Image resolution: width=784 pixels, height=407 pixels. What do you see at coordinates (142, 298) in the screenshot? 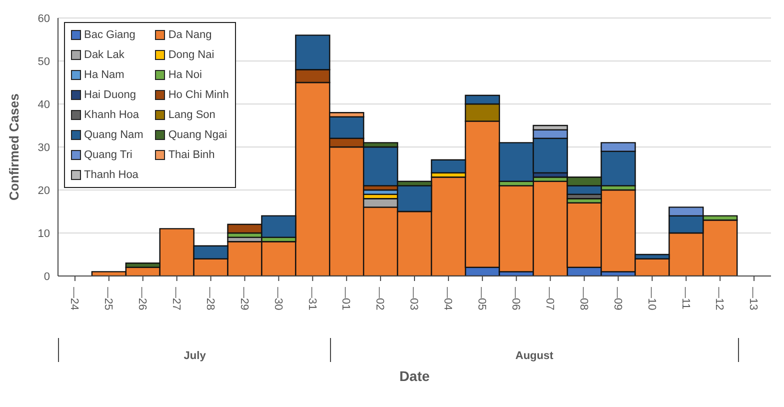
I see `x-tick-label: —26` at bounding box center [142, 298].